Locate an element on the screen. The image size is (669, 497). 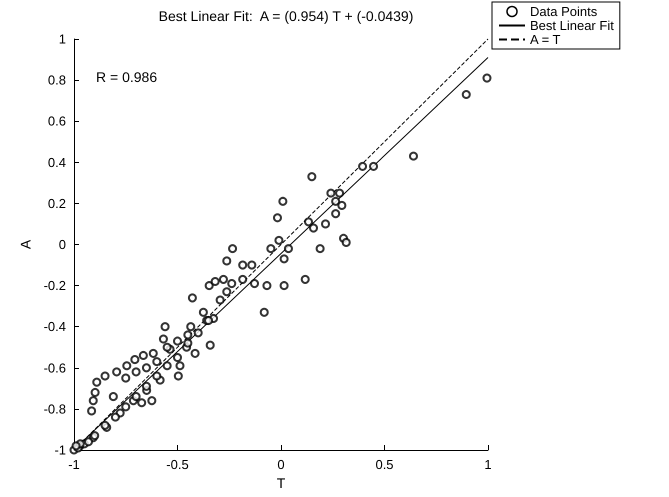
x-tick-label: 1 is located at coordinates (488, 464).